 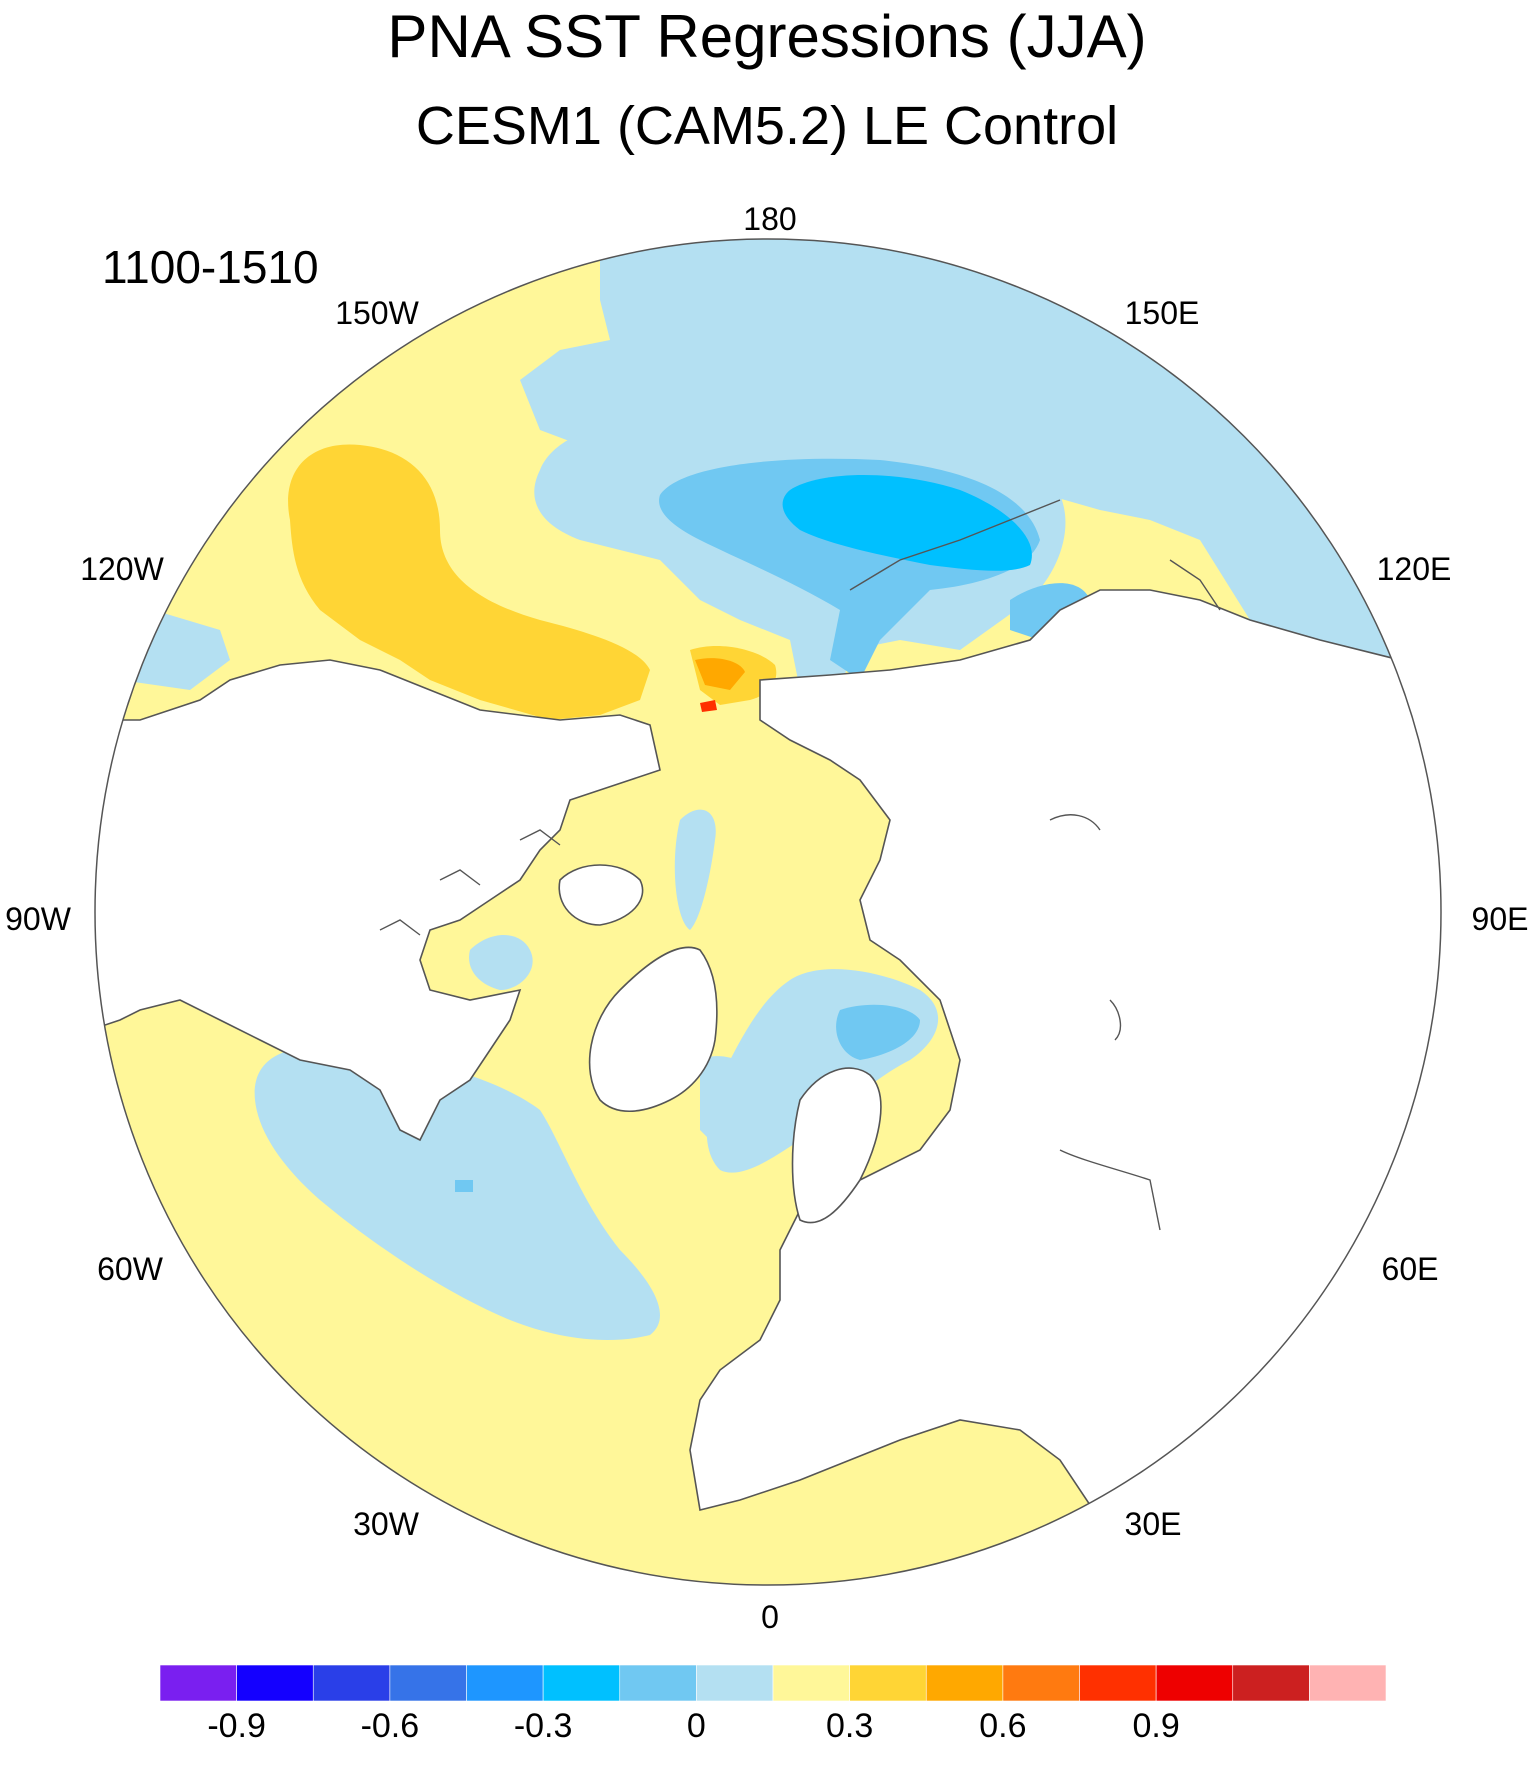 I want to click on chart-title: PNA SST Regressions (JJA), so click(x=767, y=36).